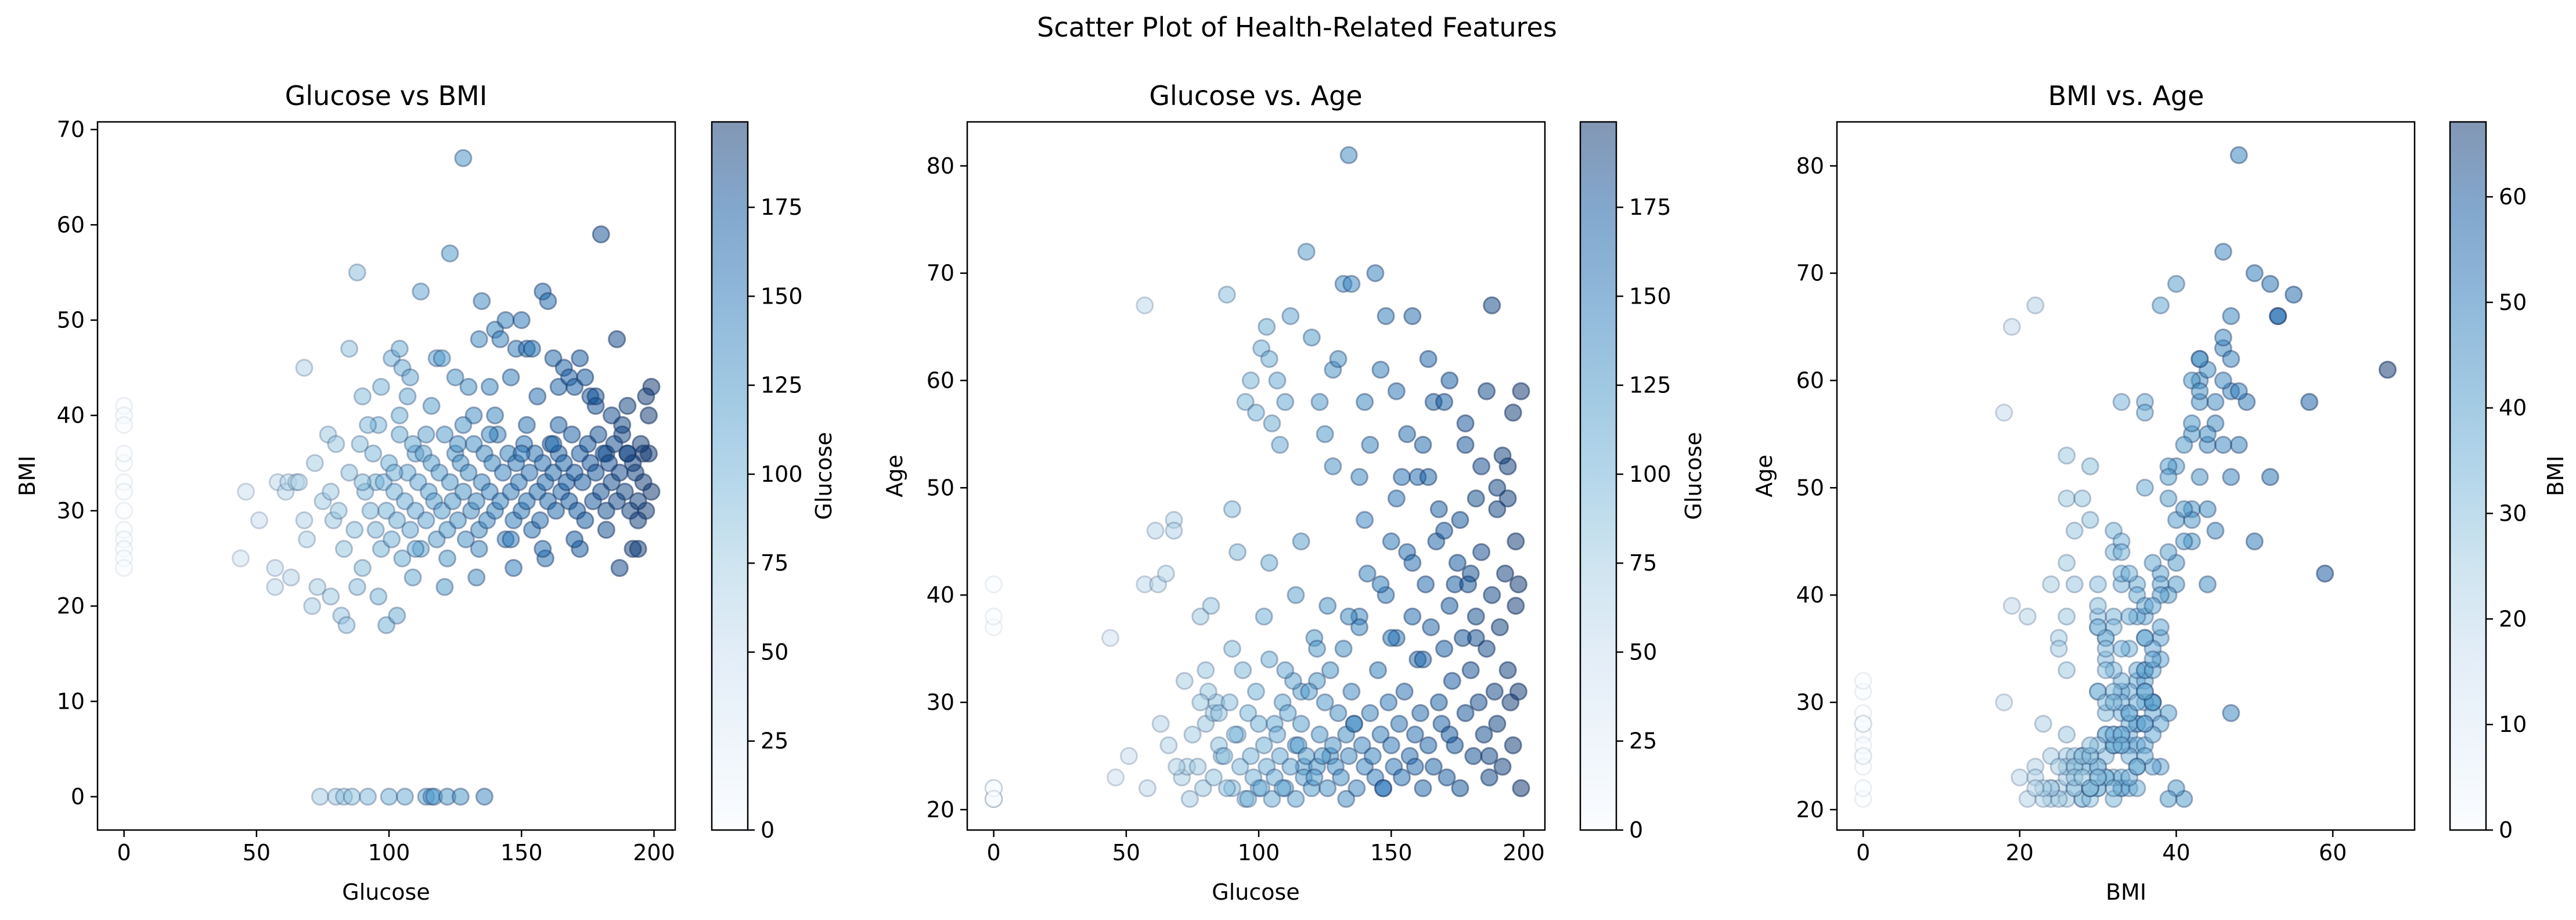 This screenshot has height=920, width=2576. What do you see at coordinates (1643, 741) in the screenshot?
I see `colorbar-tick-label: 25` at bounding box center [1643, 741].